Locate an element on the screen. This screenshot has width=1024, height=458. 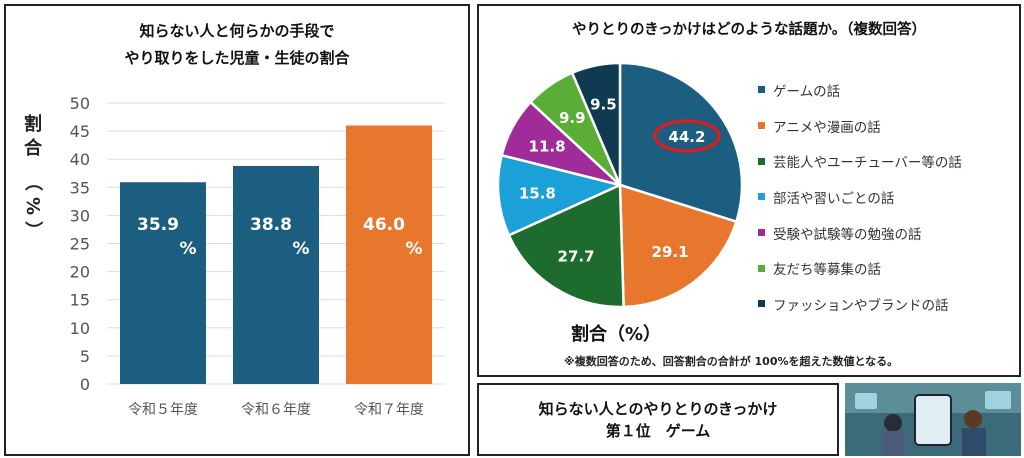
y-tick-label: 10 is located at coordinates (80, 328).